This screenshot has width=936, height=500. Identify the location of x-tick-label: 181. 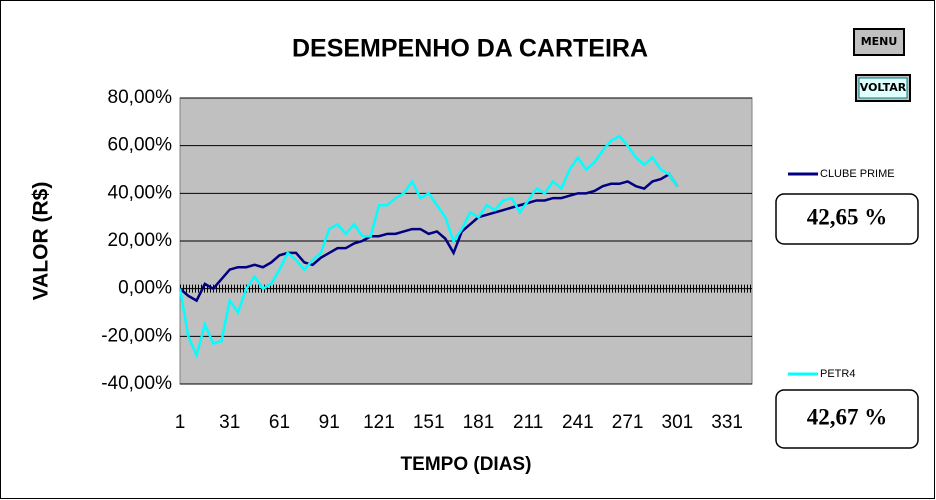
(479, 422).